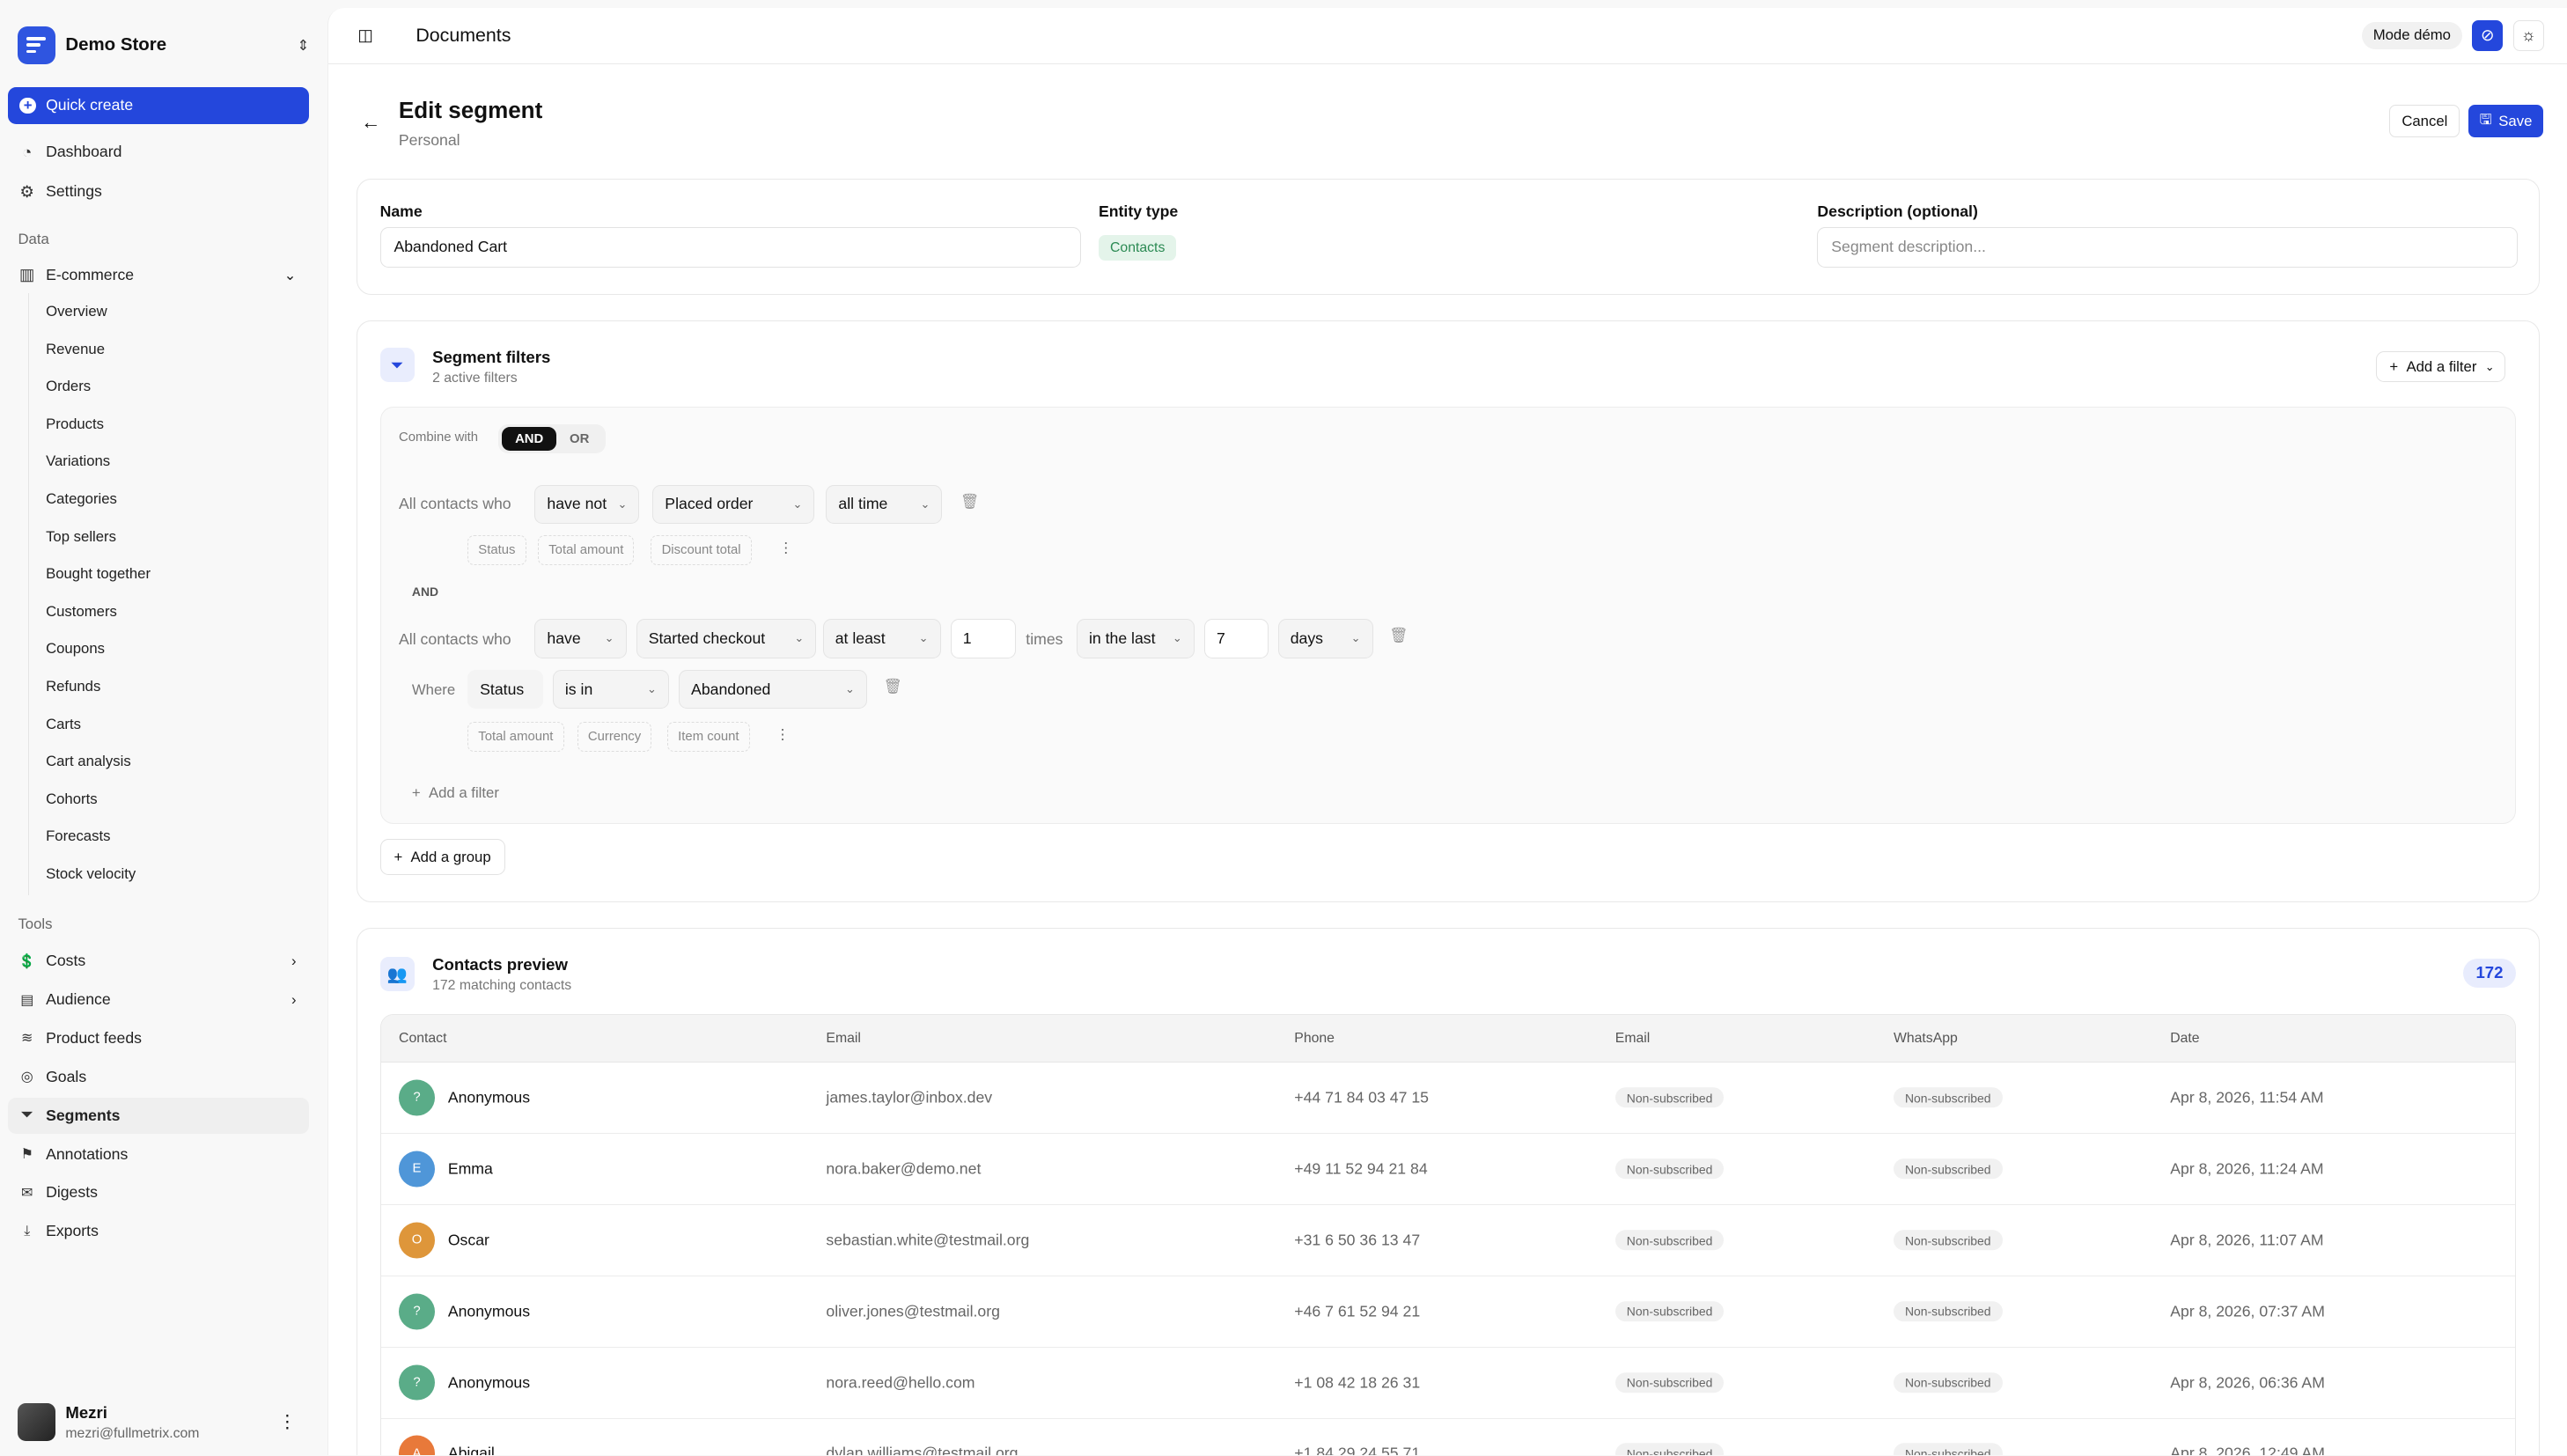 The image size is (2567, 1456). Describe the element at coordinates (27, 1115) in the screenshot. I see `funnel-icon: ⏷` at that location.